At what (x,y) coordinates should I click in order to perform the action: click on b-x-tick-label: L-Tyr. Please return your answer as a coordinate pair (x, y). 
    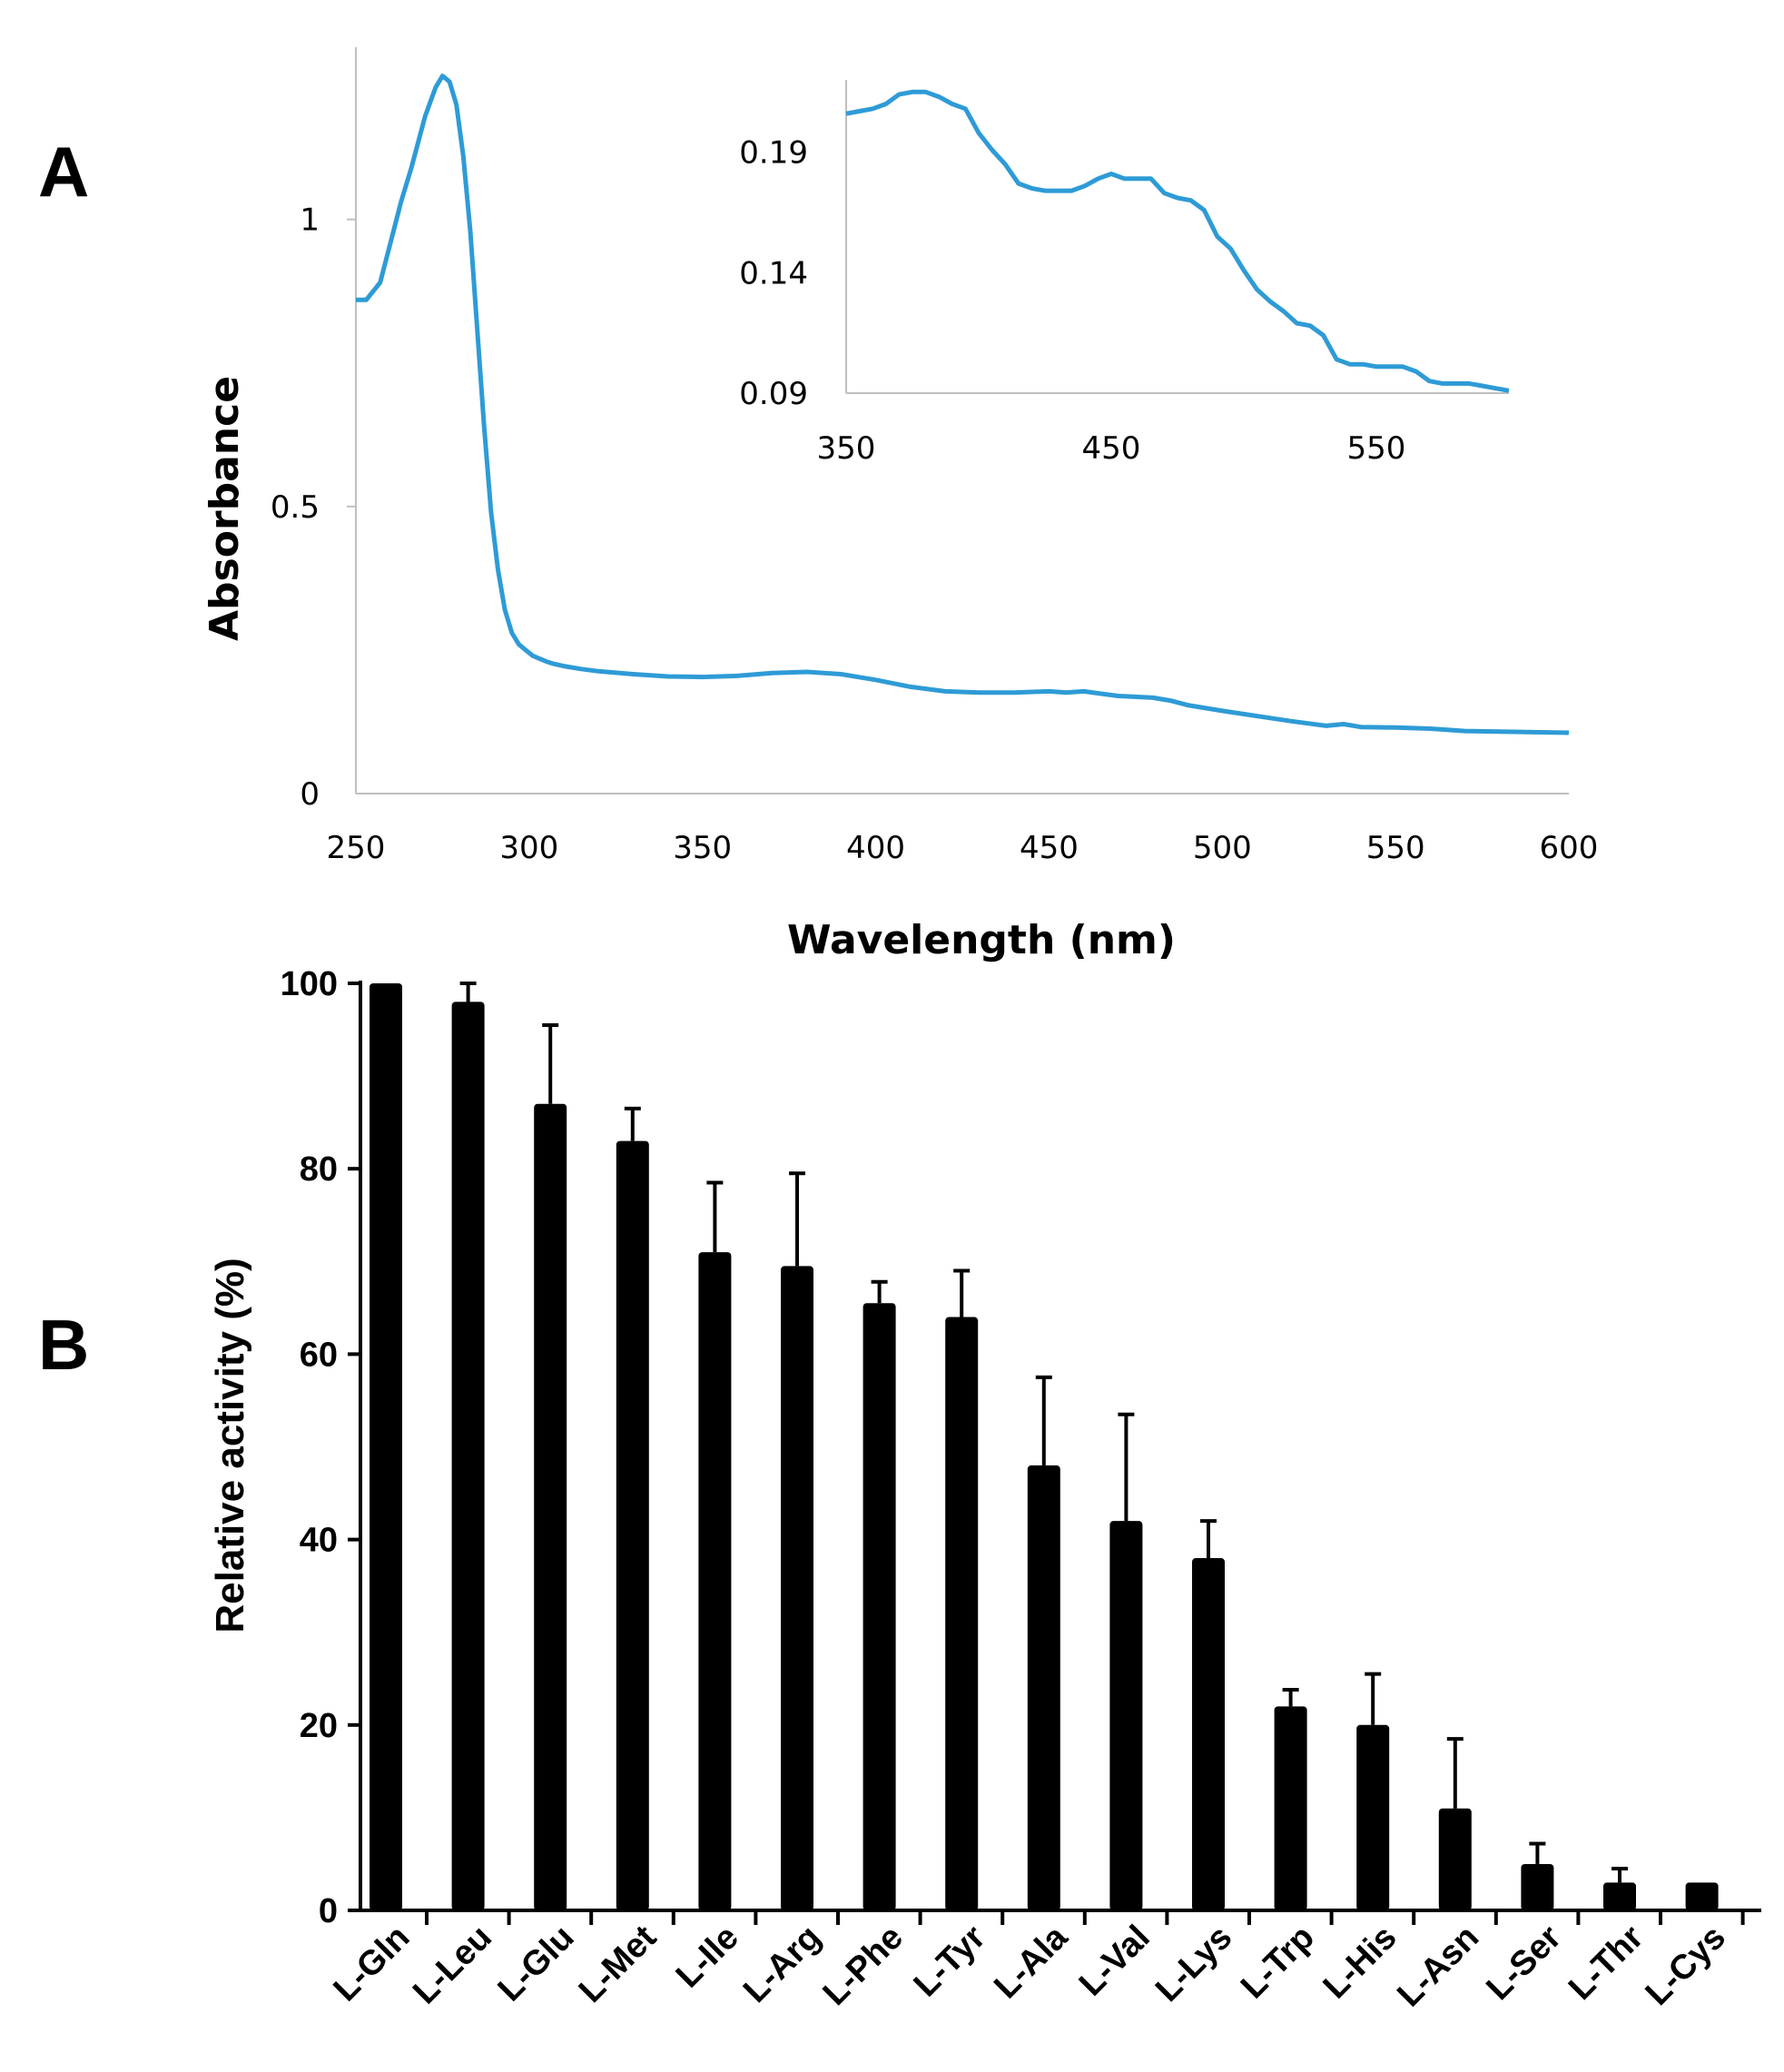
    Looking at the image, I should click on (950, 1962).